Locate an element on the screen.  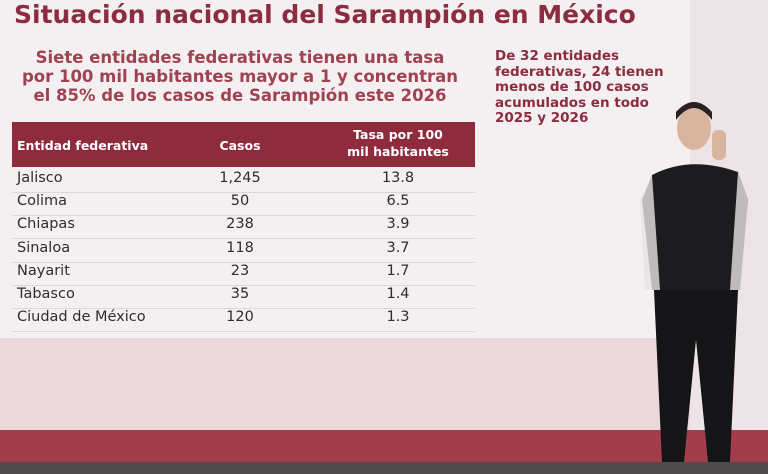
table-cell: 1,245 is located at coordinates (240, 178).